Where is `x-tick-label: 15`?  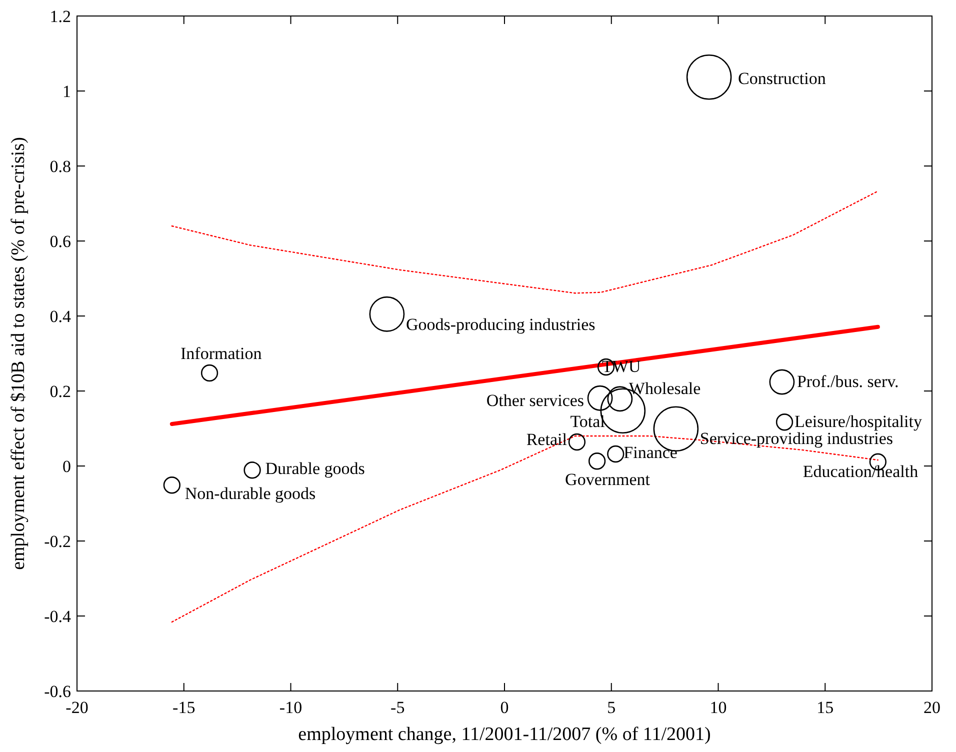
x-tick-label: 15 is located at coordinates (825, 707).